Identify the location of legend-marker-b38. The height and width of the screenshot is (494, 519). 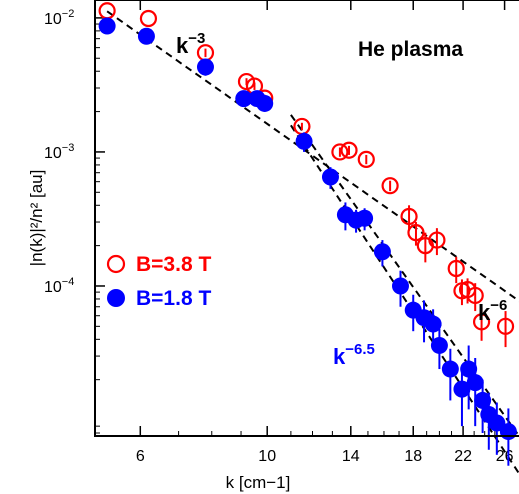
(116, 264).